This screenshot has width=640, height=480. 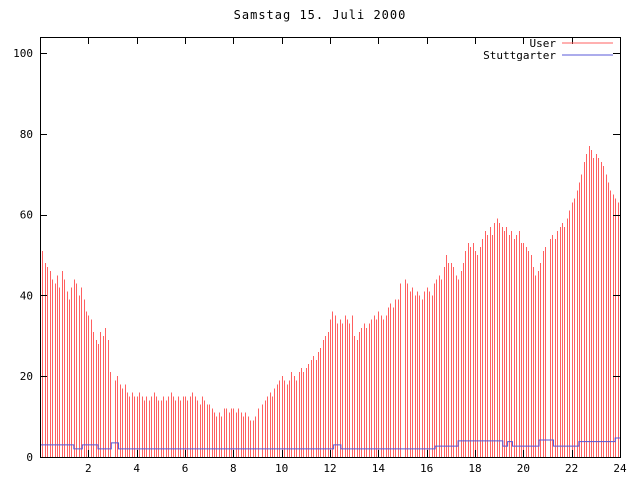 What do you see at coordinates (26, 295) in the screenshot?
I see `y-tick-label: 40` at bounding box center [26, 295].